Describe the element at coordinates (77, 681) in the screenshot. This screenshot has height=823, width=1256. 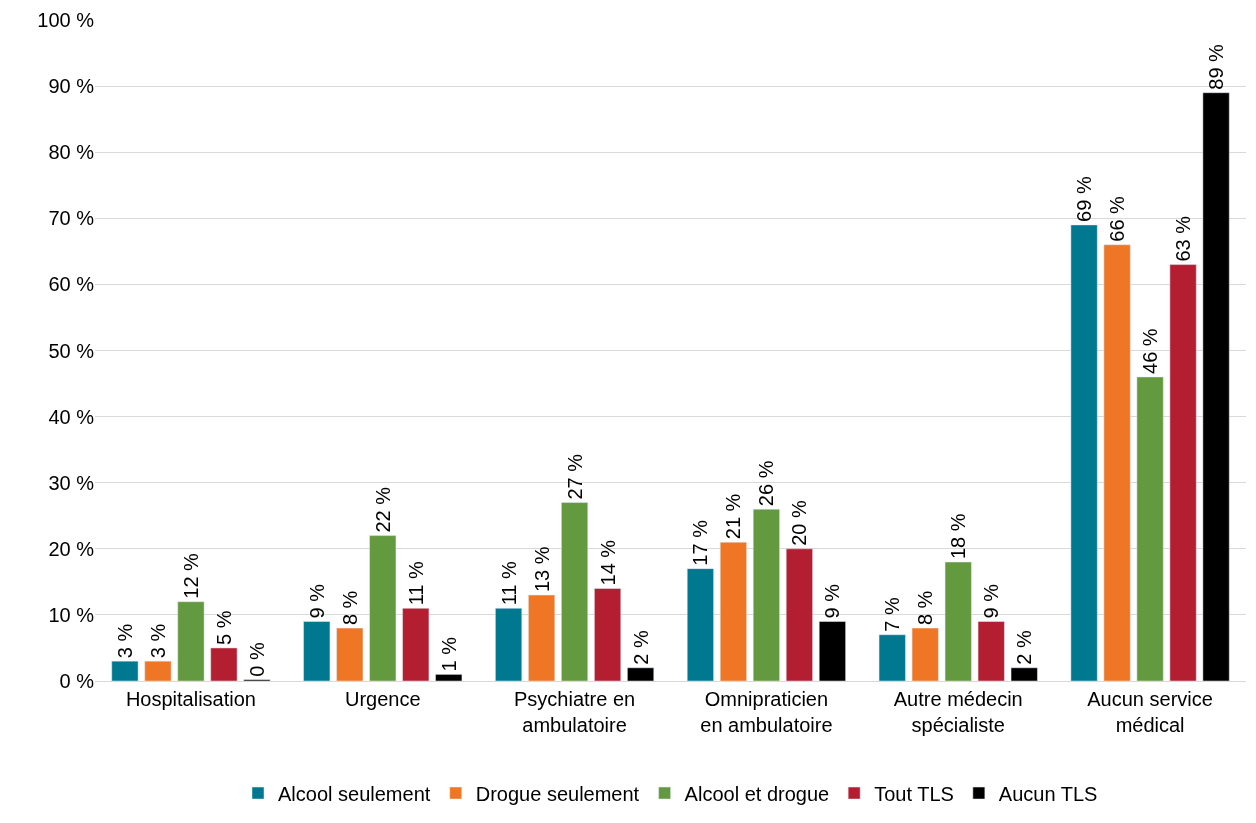
I see `y-tick-label: 0 %` at that location.